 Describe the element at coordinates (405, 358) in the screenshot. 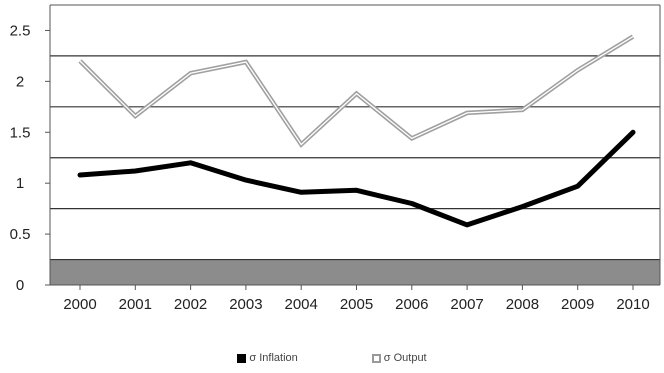

I see `legend-label-output: σ Output` at that location.